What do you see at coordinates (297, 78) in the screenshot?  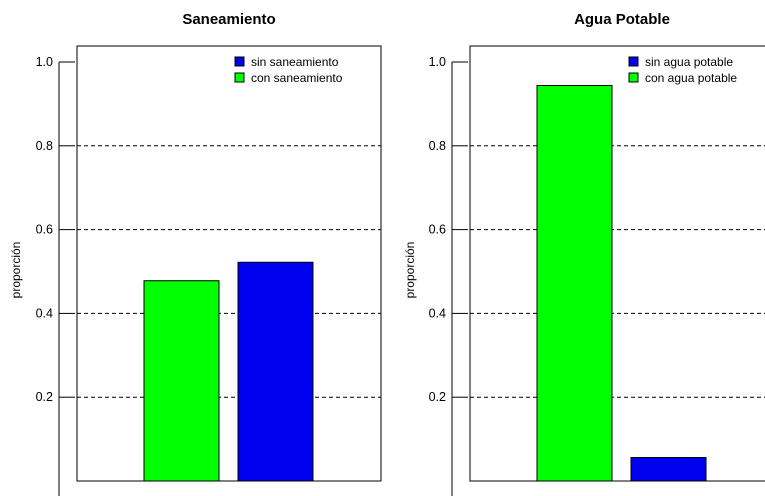 I see `chart-1-legend-label-2: con saneamiento` at bounding box center [297, 78].